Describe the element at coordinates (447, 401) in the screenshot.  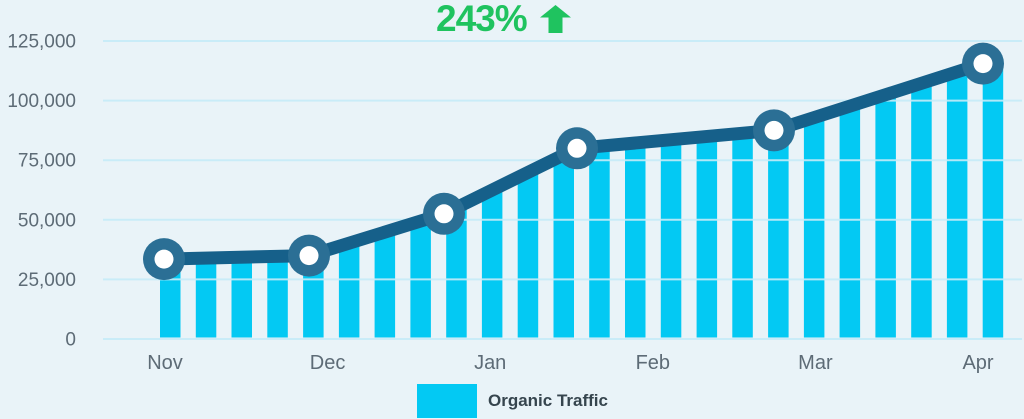
I see `legend-swatch-organic-traffic` at that location.